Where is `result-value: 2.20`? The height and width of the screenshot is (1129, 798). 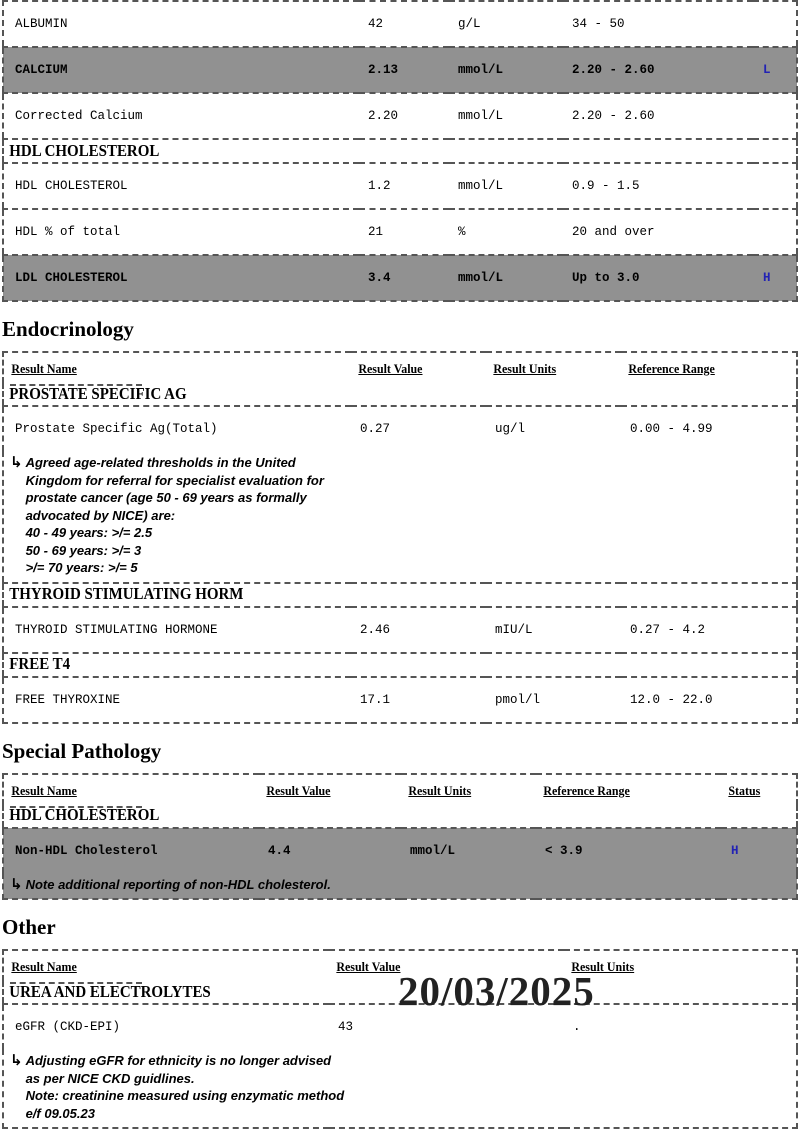 result-value: 2.20 is located at coordinates (383, 116).